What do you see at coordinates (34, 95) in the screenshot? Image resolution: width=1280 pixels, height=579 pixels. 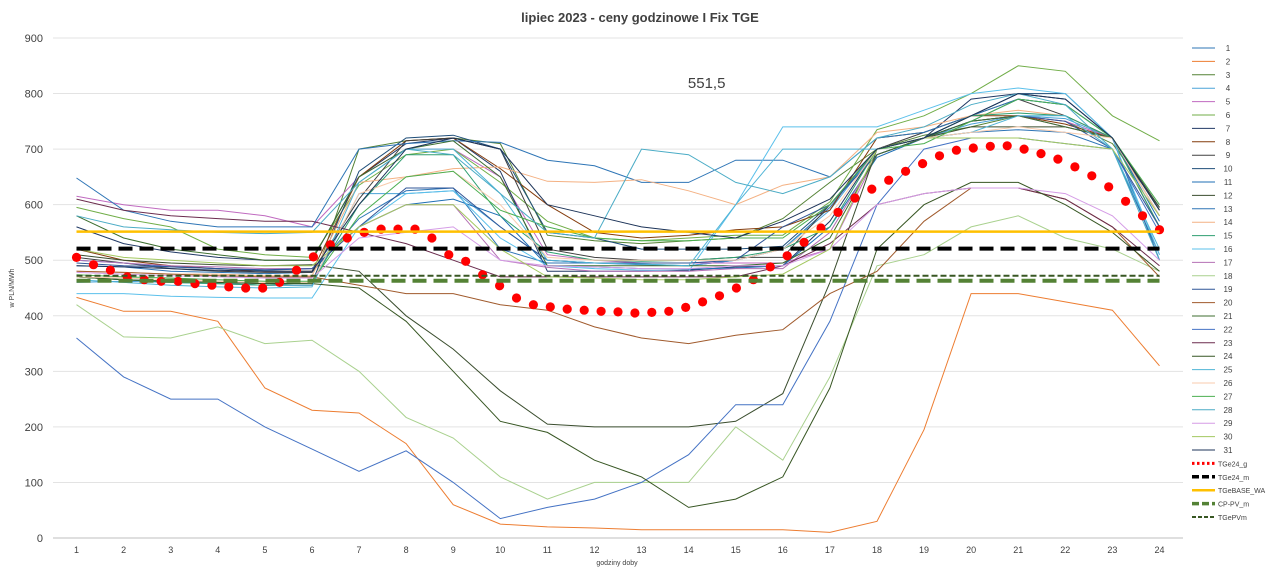 I see `y-tick-label: 800` at bounding box center [34, 95].